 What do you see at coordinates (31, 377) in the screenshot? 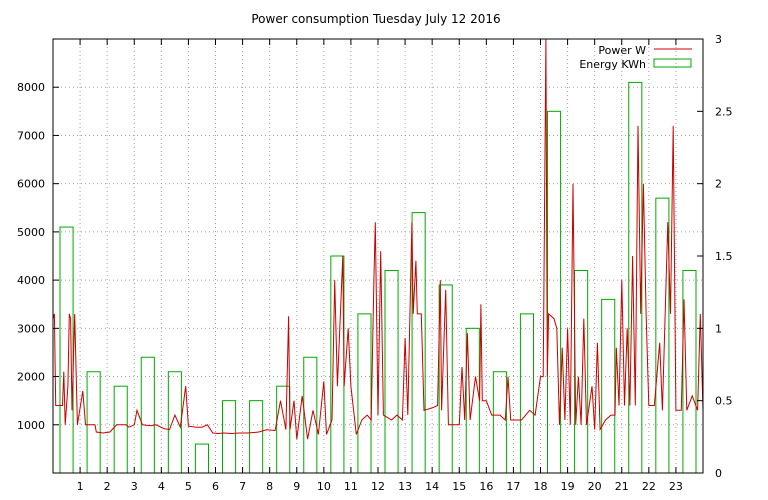
I see `y-left-tick-label: 2000` at bounding box center [31, 377].